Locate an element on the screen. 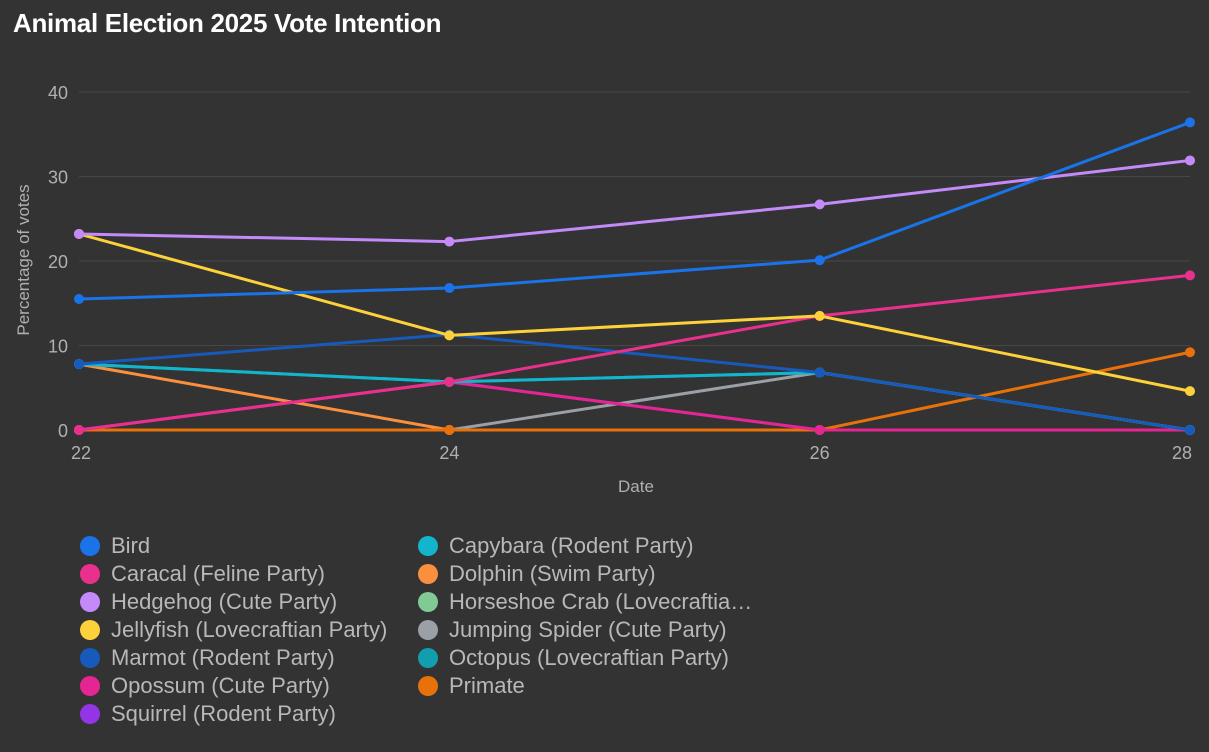  legend-item: Jellyfish (Lovecraftian Party) is located at coordinates (249, 630).